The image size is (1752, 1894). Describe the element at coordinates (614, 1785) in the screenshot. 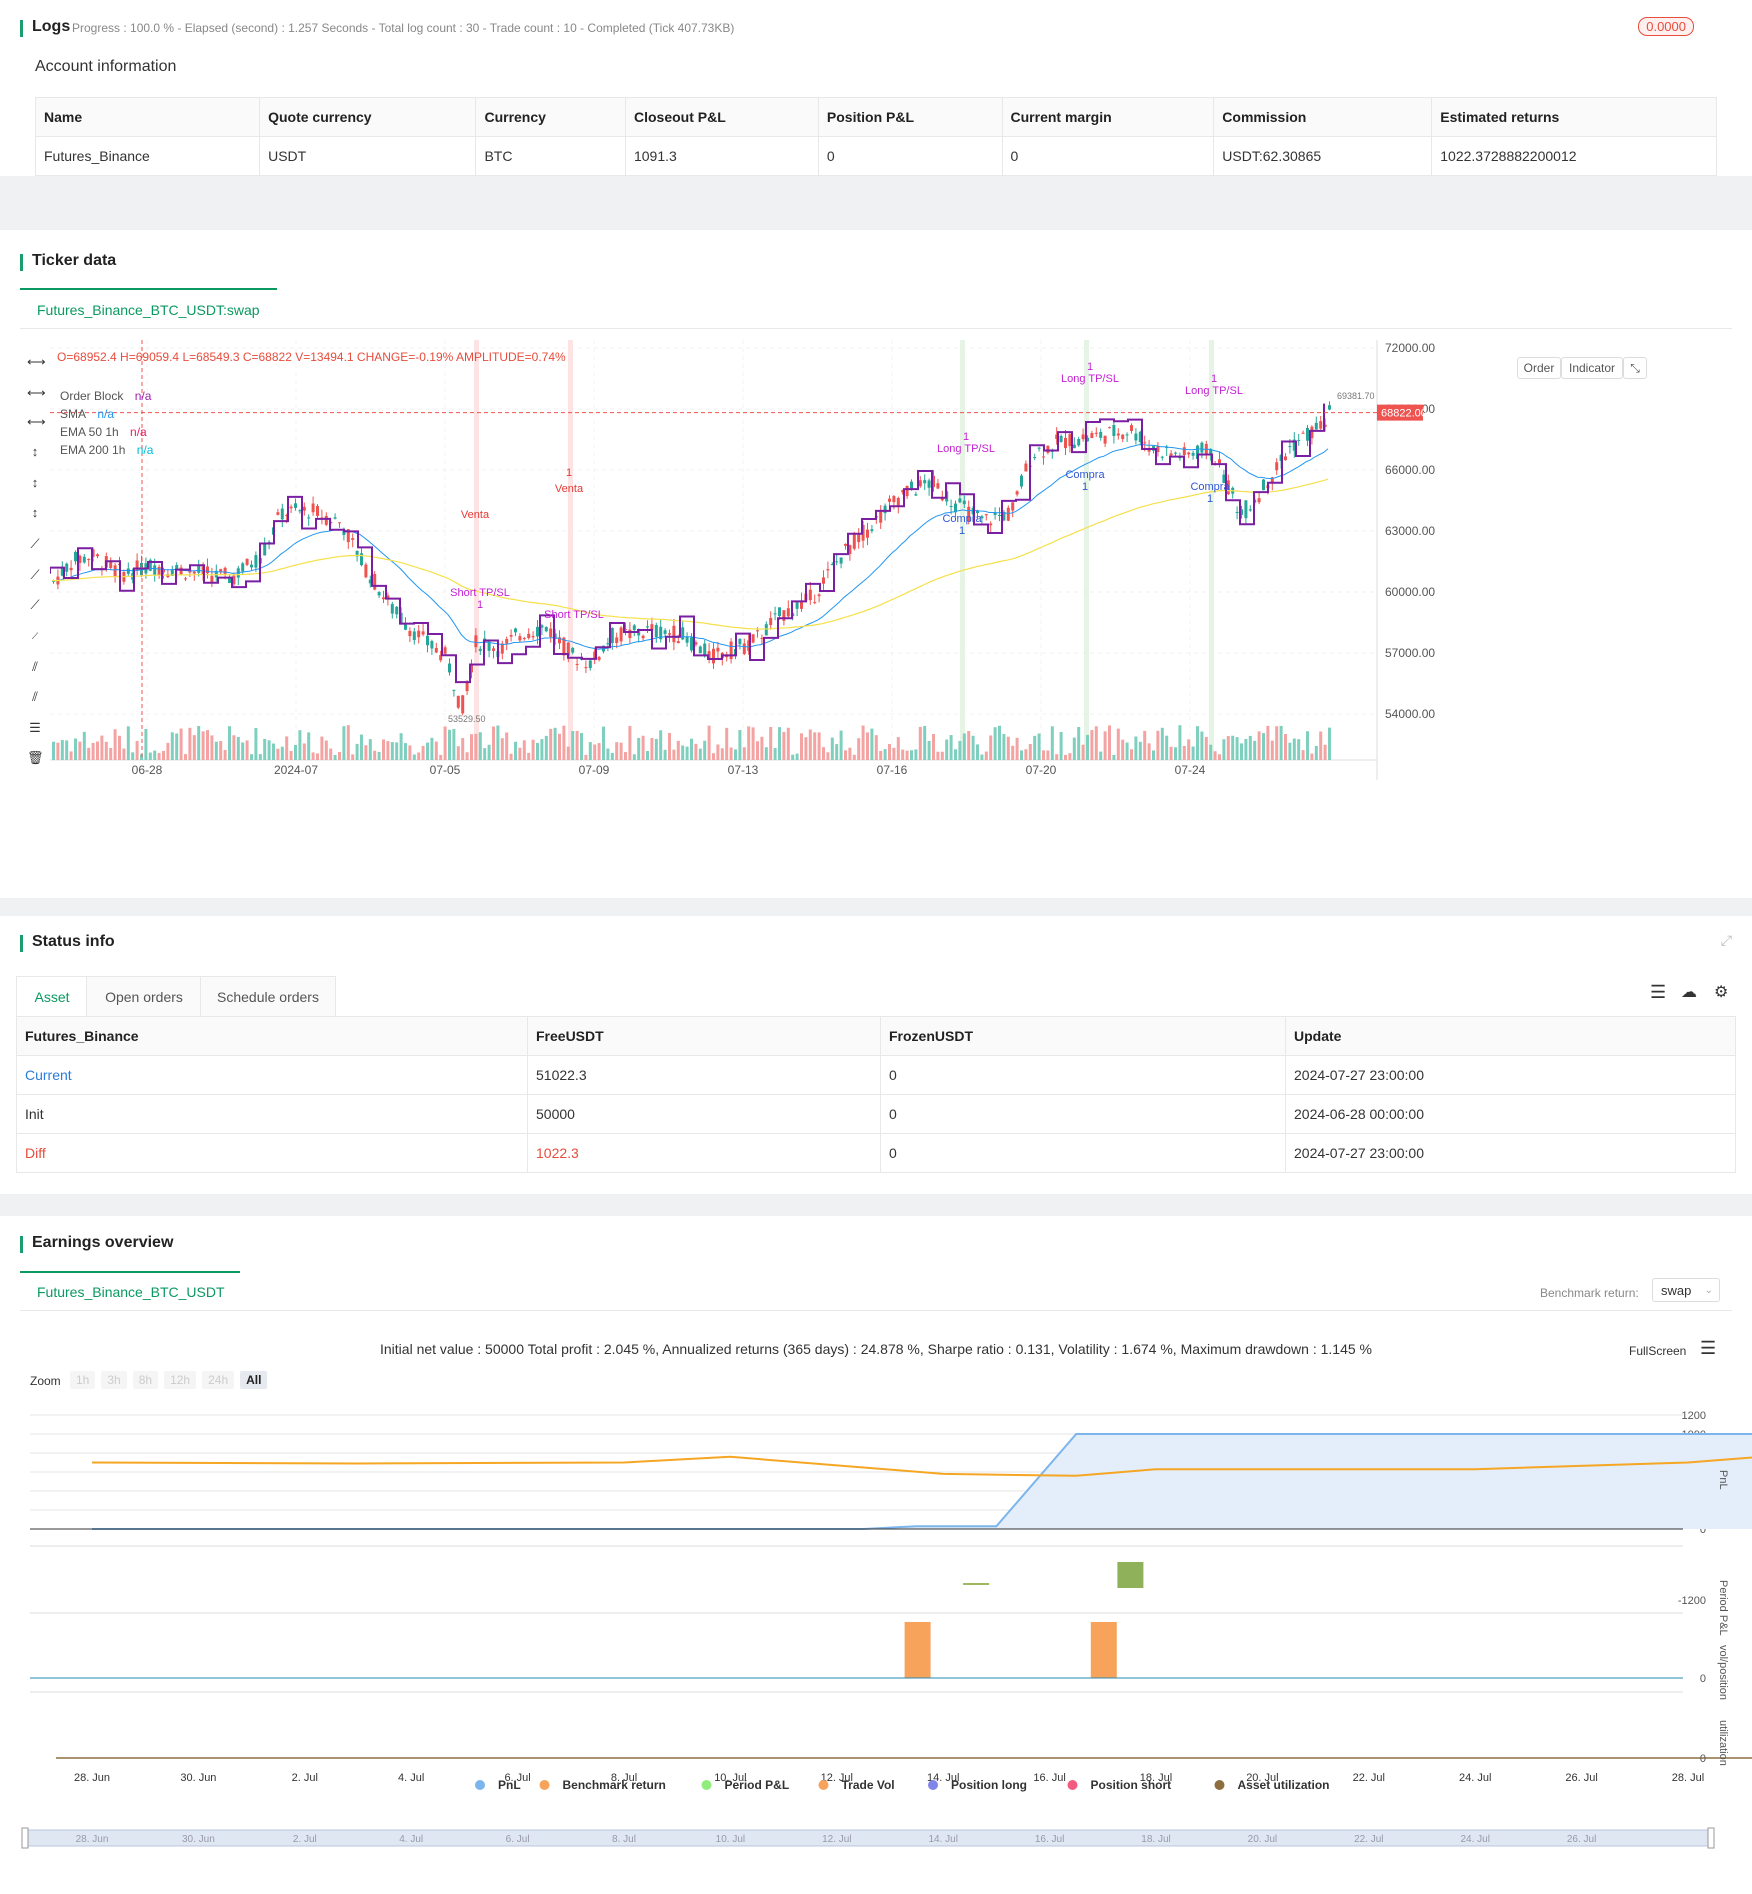

I see `legend-label: Benchmark return` at that location.